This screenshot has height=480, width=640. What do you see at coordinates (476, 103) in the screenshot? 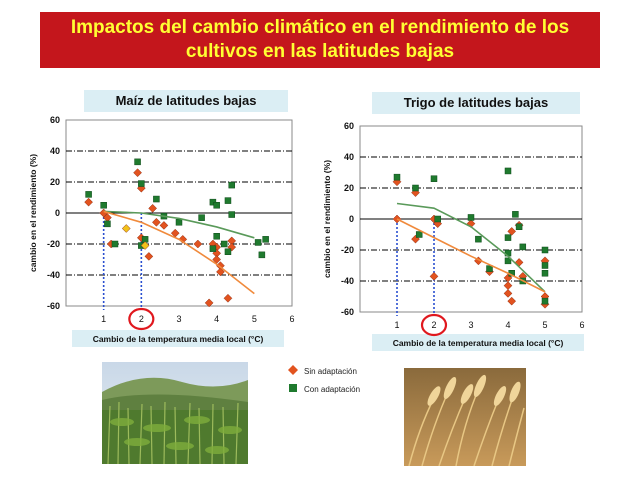
I see `wheat-chart-title: Trigo de latitudes bajas` at bounding box center [476, 103].